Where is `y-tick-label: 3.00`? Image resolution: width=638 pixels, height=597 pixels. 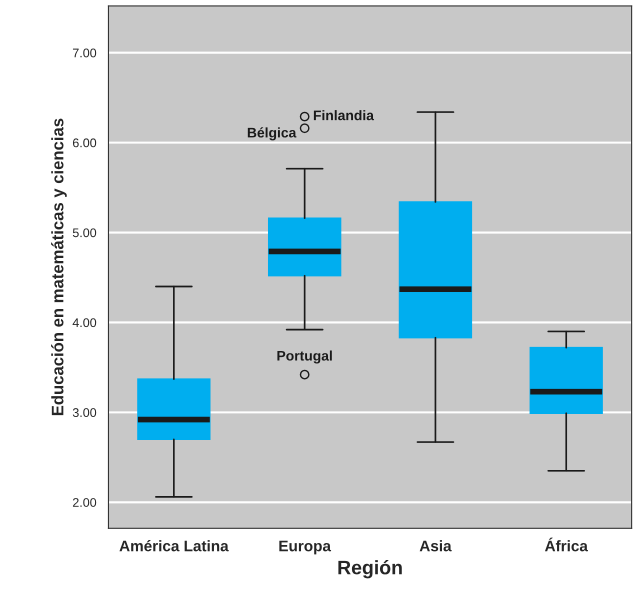
y-tick-label: 3.00 is located at coordinates (84, 413).